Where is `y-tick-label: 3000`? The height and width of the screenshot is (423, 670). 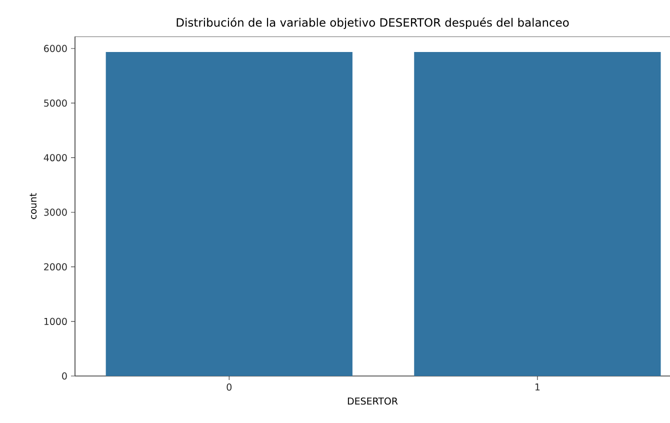
y-tick-label: 3000 is located at coordinates (55, 212).